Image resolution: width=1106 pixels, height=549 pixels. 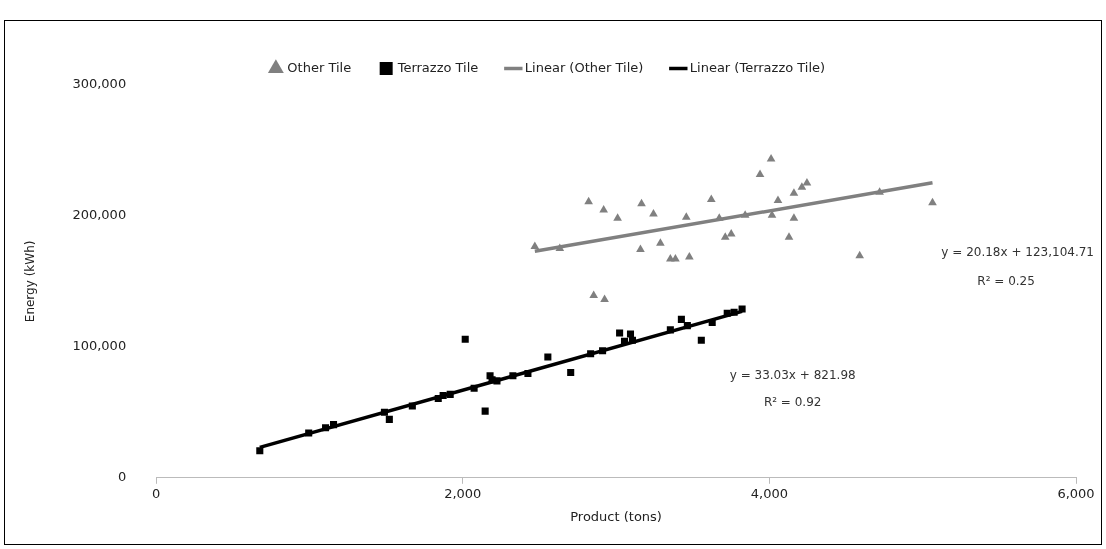 What do you see at coordinates (99, 346) in the screenshot?
I see `y-tick-label: 100,000` at bounding box center [99, 346].